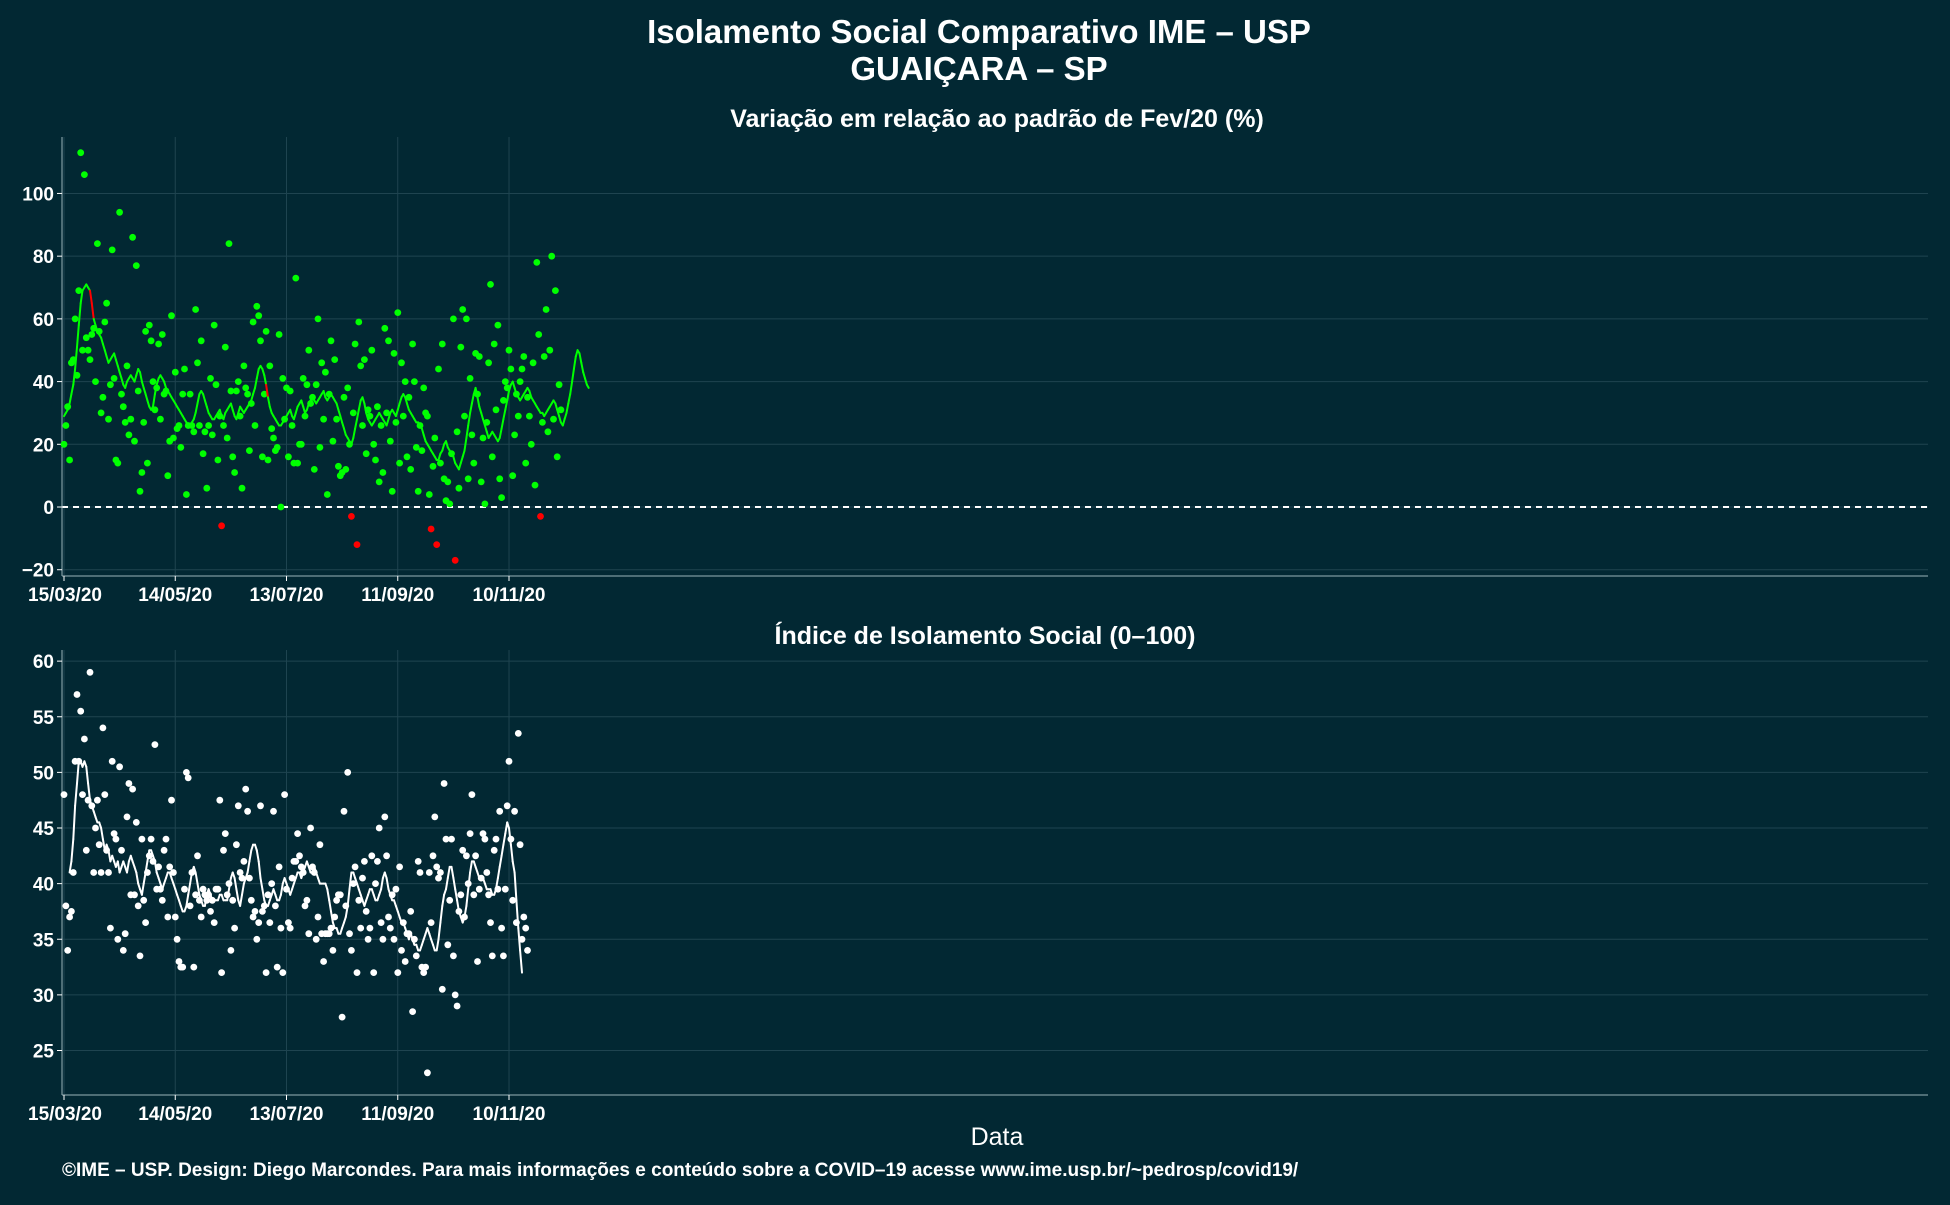 This screenshot has height=1205, width=1950. I want to click on y-tick-label: 45, so click(44, 829).